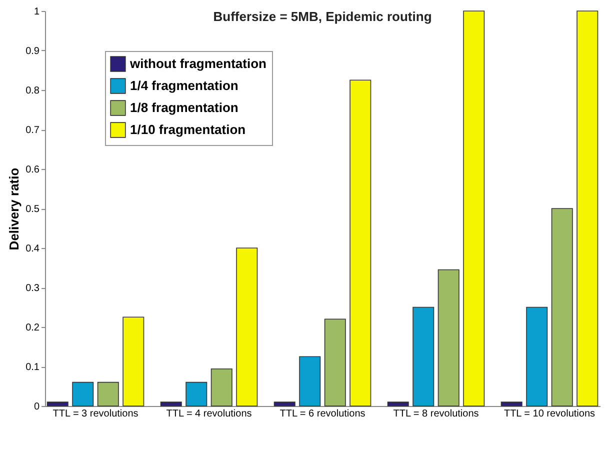  Describe the element at coordinates (198, 63) in the screenshot. I see `legend-label: without fragmentation` at that location.